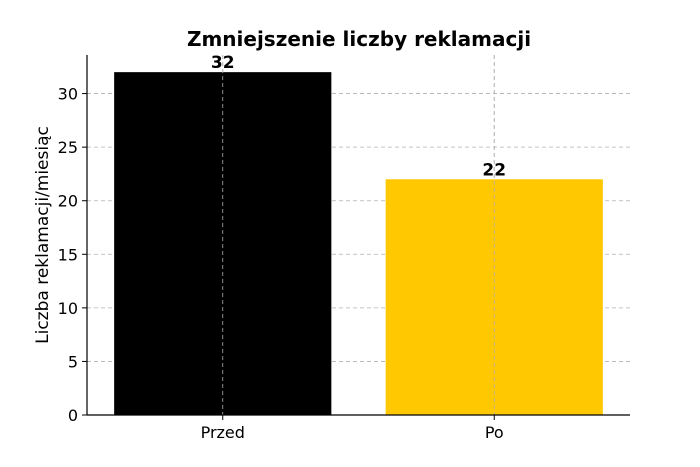 This screenshot has height=467, width=700. What do you see at coordinates (43, 235) in the screenshot?
I see `y-axis-label: Liczba reklamacji/miesiąc` at bounding box center [43, 235].